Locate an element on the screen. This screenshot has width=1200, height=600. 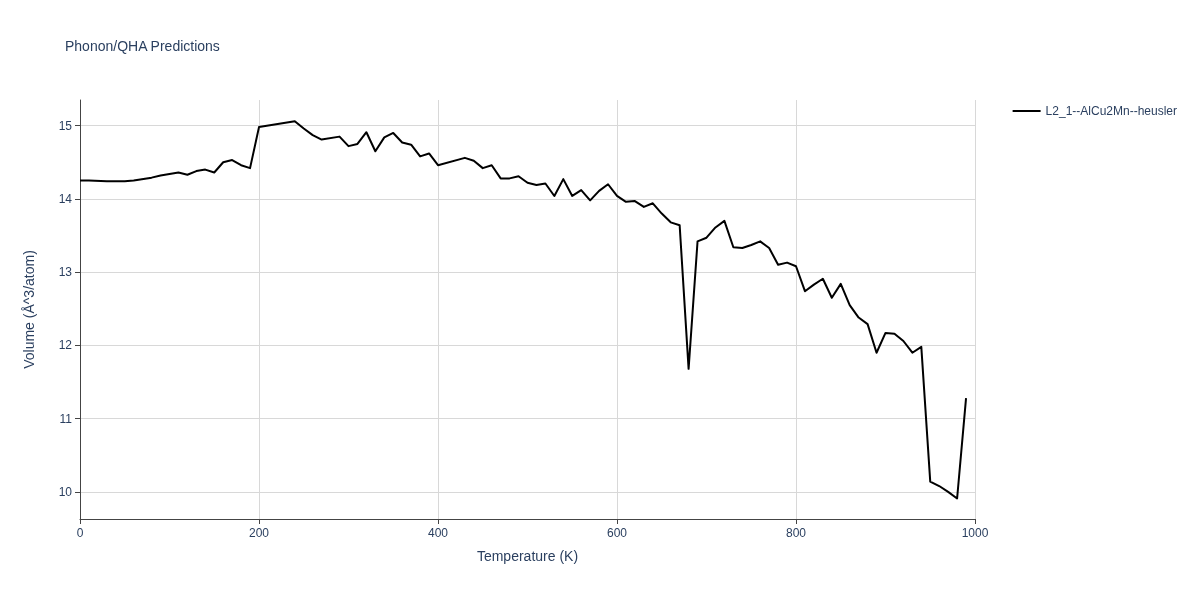
y-tick-label: 13 is located at coordinates (65, 272).